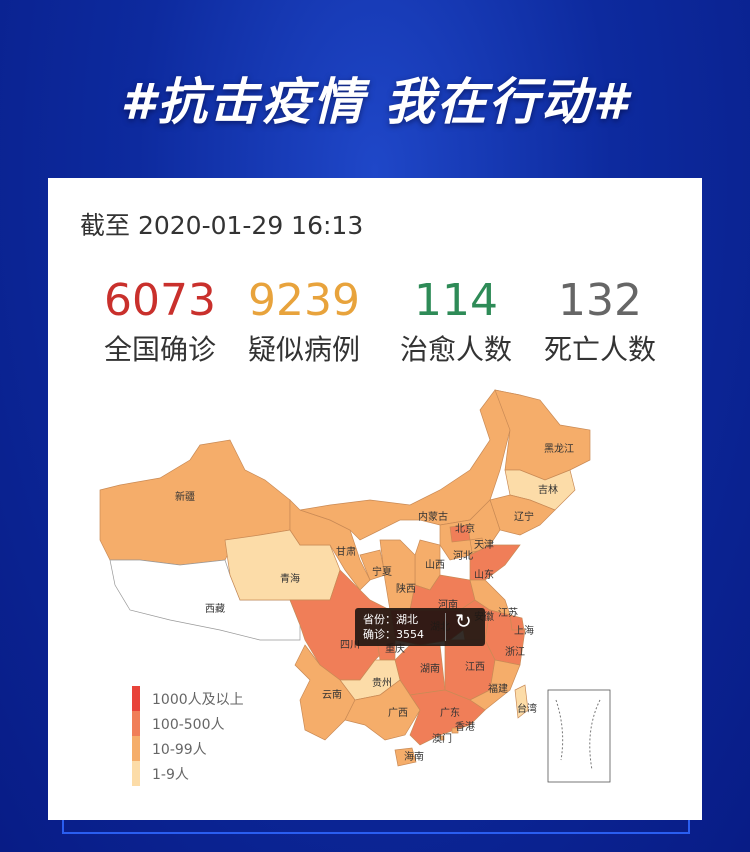  What do you see at coordinates (382, 571) in the screenshot?
I see `province-label: 宁夏` at bounding box center [382, 571].